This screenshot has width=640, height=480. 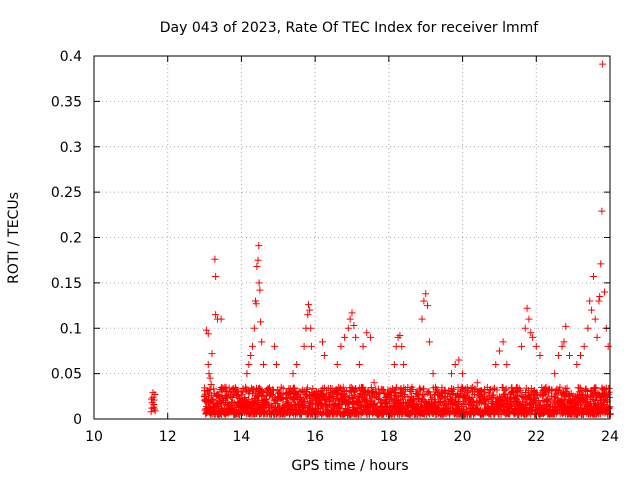 I want to click on y-tick-label: 0.05, so click(x=66, y=375).